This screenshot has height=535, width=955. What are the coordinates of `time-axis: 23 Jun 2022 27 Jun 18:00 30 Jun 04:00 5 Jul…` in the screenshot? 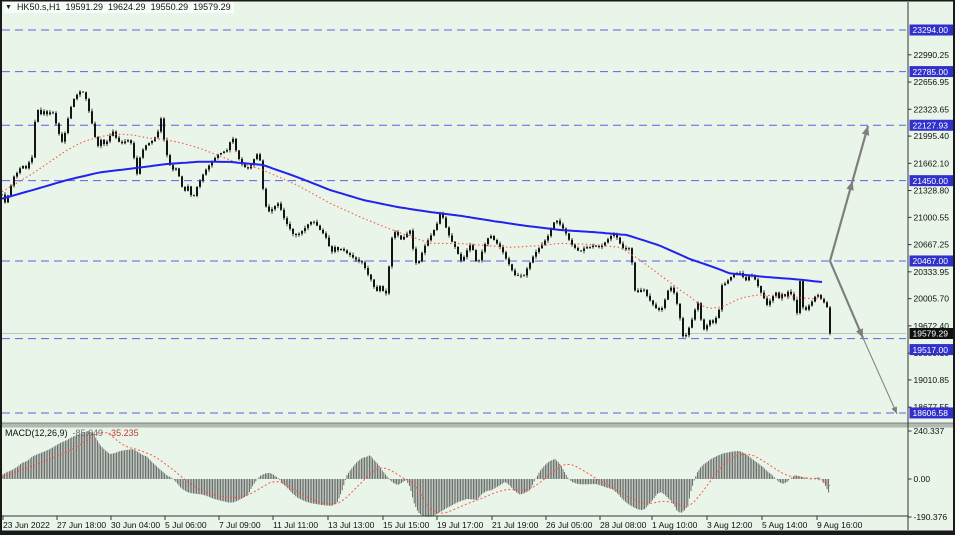 It's located at (432, 523).